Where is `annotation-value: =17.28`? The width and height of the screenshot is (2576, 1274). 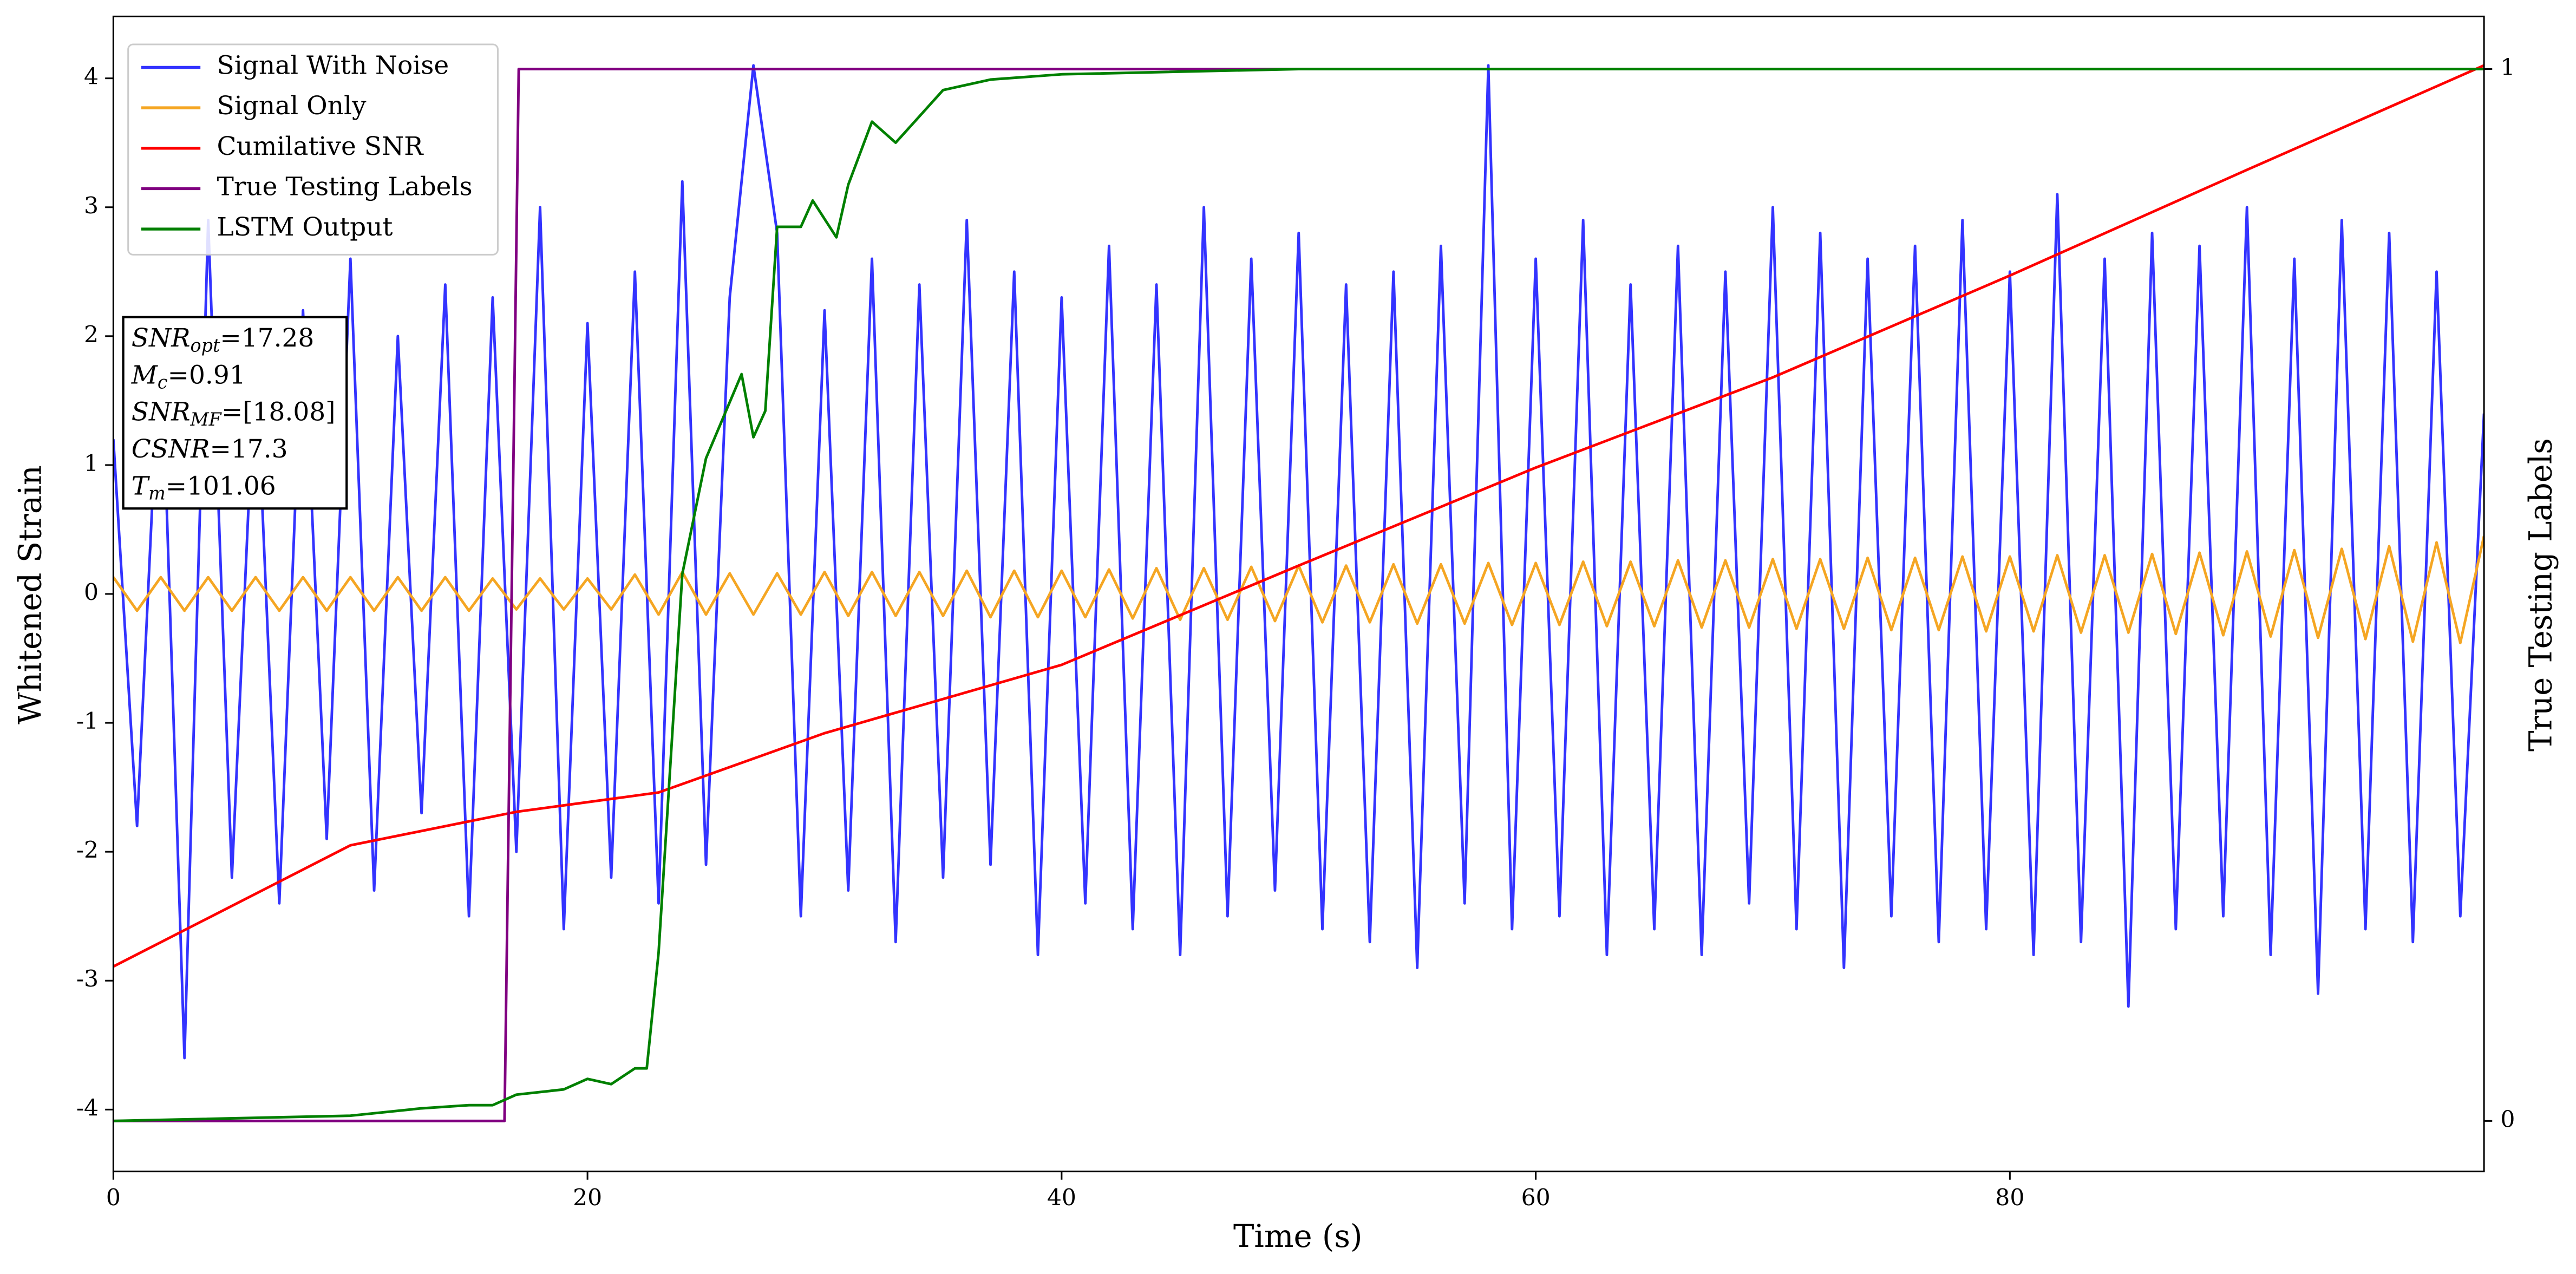 annotation-value: =17.28 is located at coordinates (267, 338).